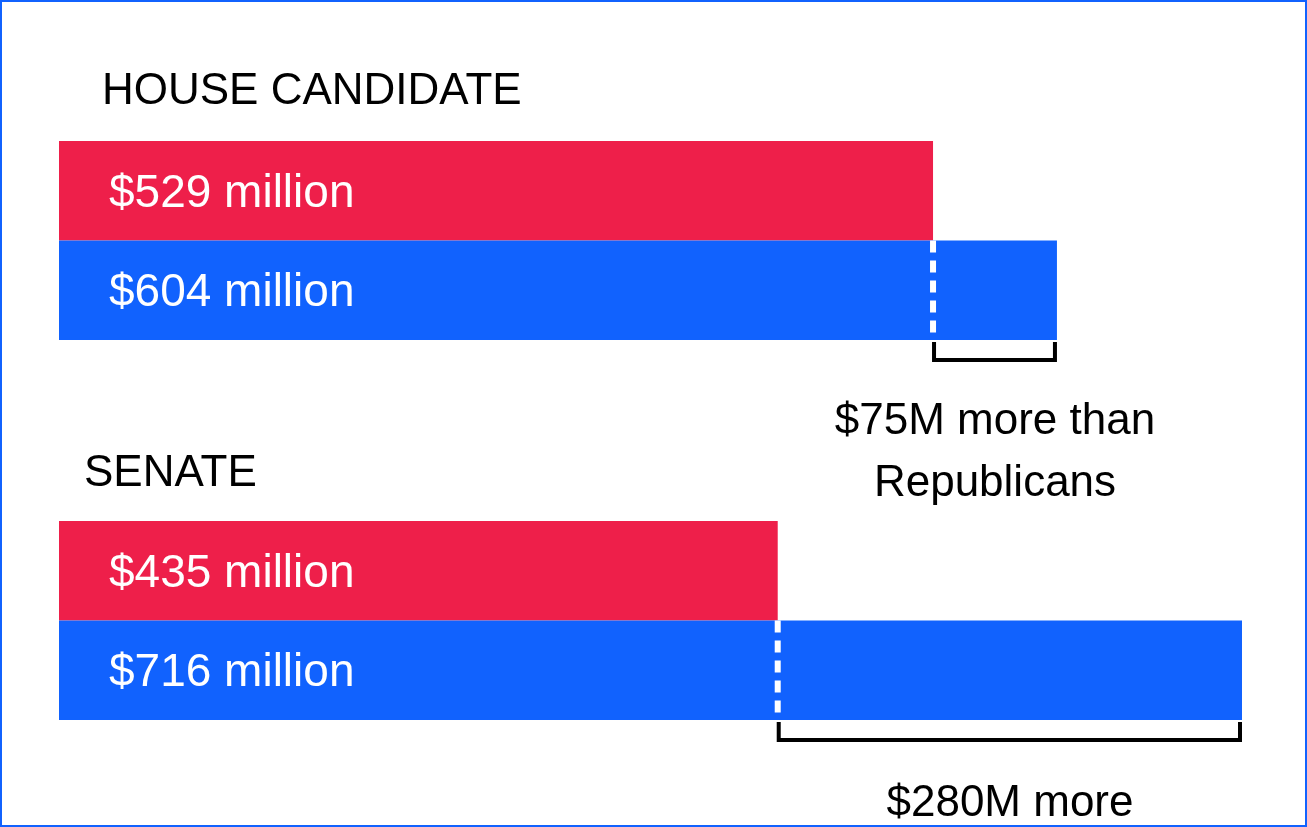 The image size is (1307, 827). Describe the element at coordinates (232, 570) in the screenshot. I see `data-label: $435 million` at that location.